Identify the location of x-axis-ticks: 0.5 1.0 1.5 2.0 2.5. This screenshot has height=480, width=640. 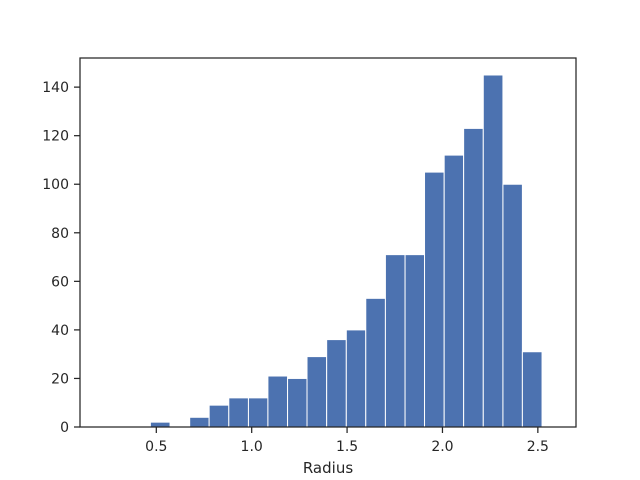
(347, 441).